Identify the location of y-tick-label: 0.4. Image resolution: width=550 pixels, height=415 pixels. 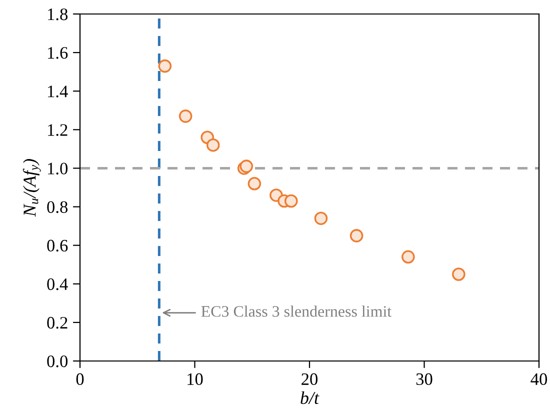
(57, 284).